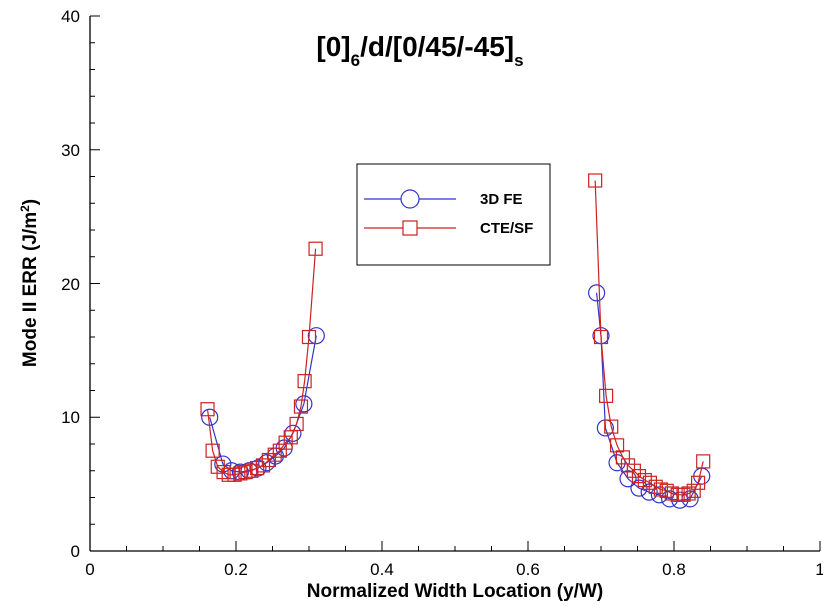  Describe the element at coordinates (518, 60) in the screenshot. I see `chart-title-subscript: s` at that location.